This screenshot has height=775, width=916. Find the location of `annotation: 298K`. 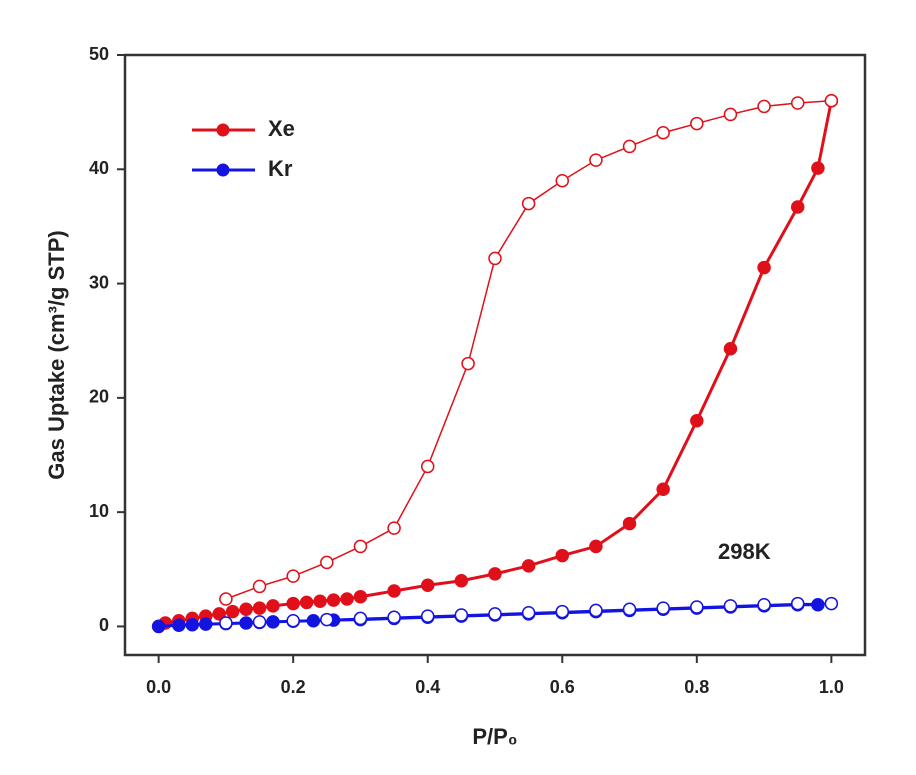

annotation: 298K is located at coordinates (744, 551).